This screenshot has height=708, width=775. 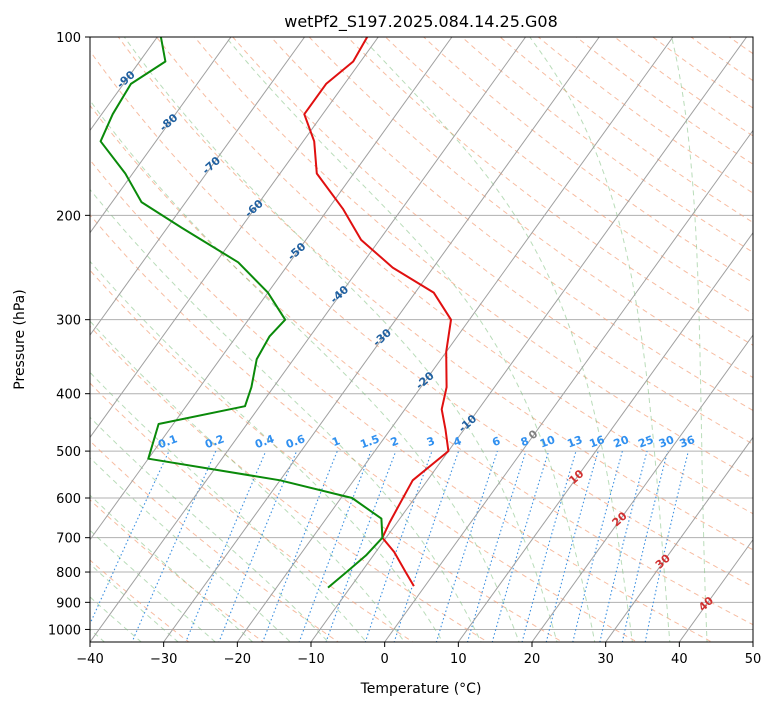 I want to click on mixing-ratio-label: 0.1, so click(x=167, y=441).